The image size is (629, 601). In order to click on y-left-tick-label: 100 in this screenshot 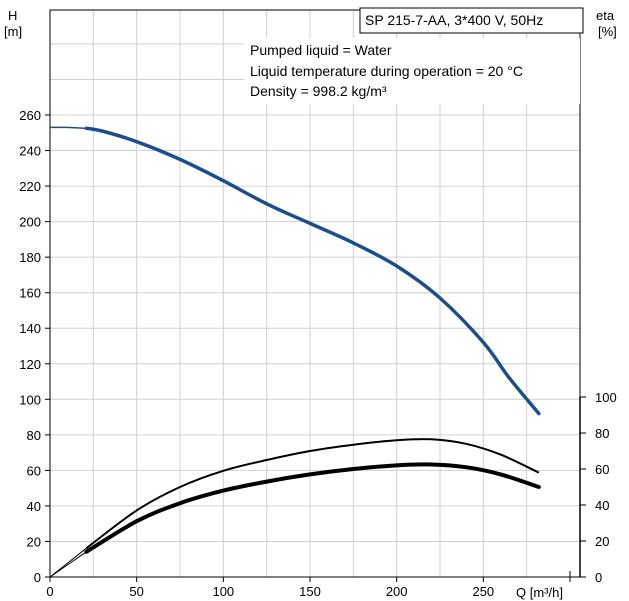, I will do `click(30, 399)`.